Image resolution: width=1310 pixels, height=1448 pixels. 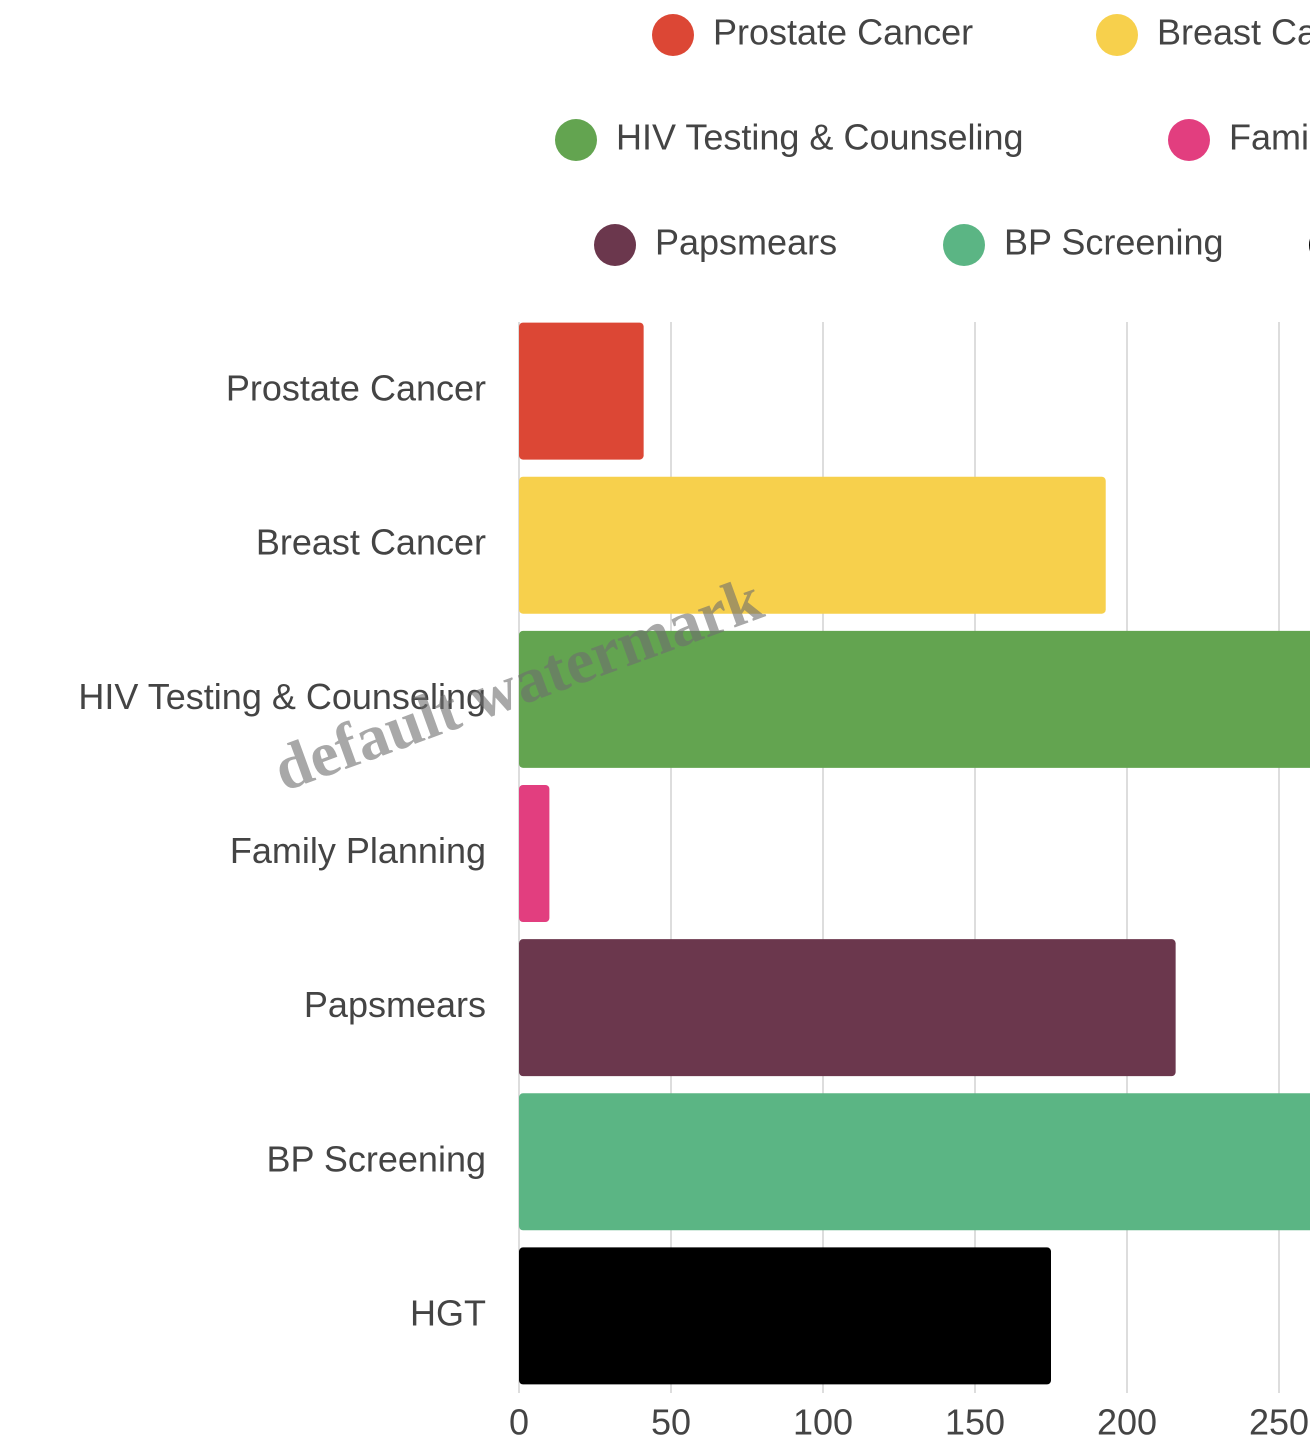 What do you see at coordinates (376, 1158) in the screenshot?
I see `y-tick-label: BP Screening` at bounding box center [376, 1158].